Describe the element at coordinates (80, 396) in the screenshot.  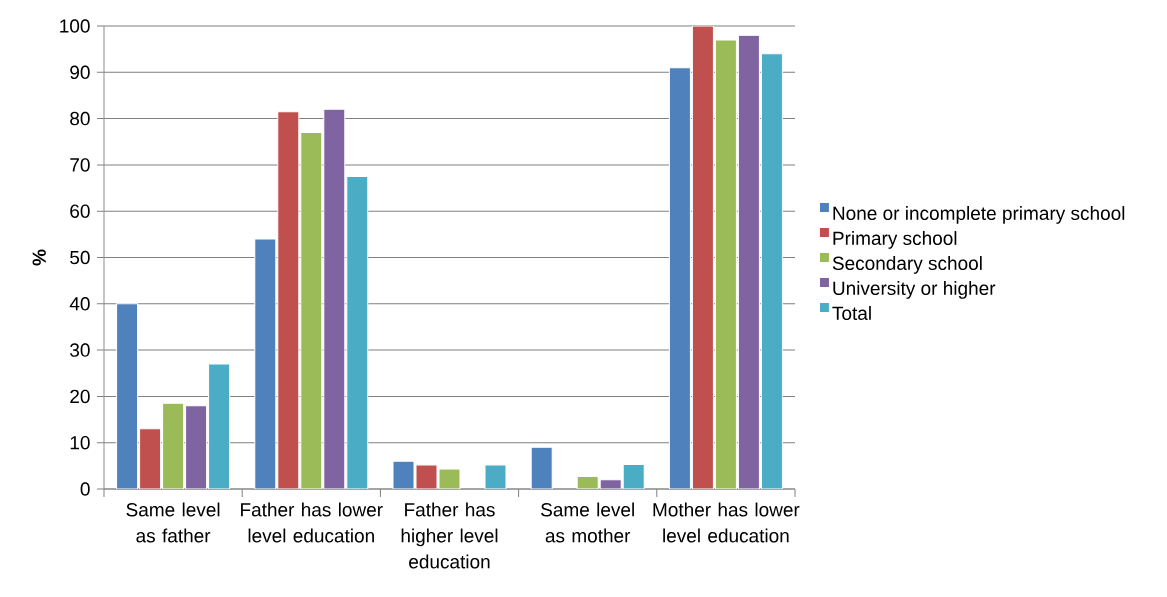
I see `y-tick-label: 20` at that location.